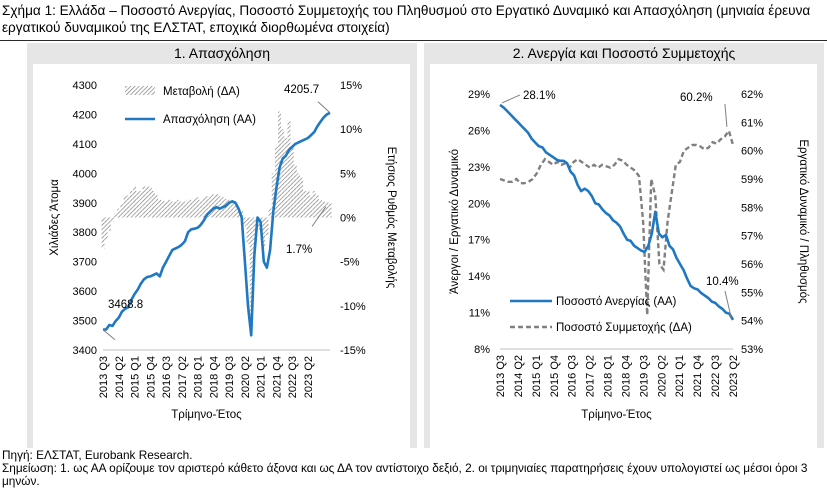 This screenshot has height=490, width=827. What do you see at coordinates (85, 233) in the screenshot?
I see `y-left-tick-label: 3800` at bounding box center [85, 233].